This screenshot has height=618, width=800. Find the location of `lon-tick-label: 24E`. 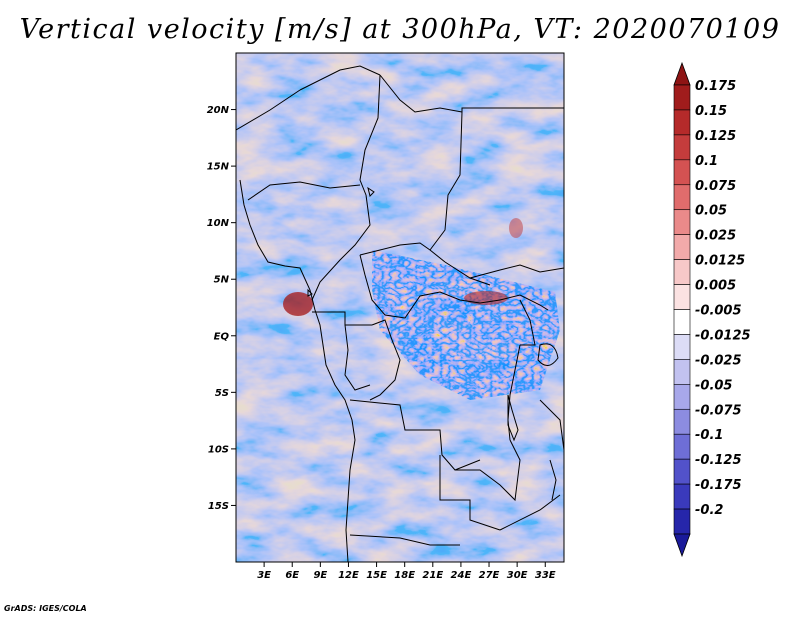

lon-tick-label: 24E is located at coordinates (461, 575).